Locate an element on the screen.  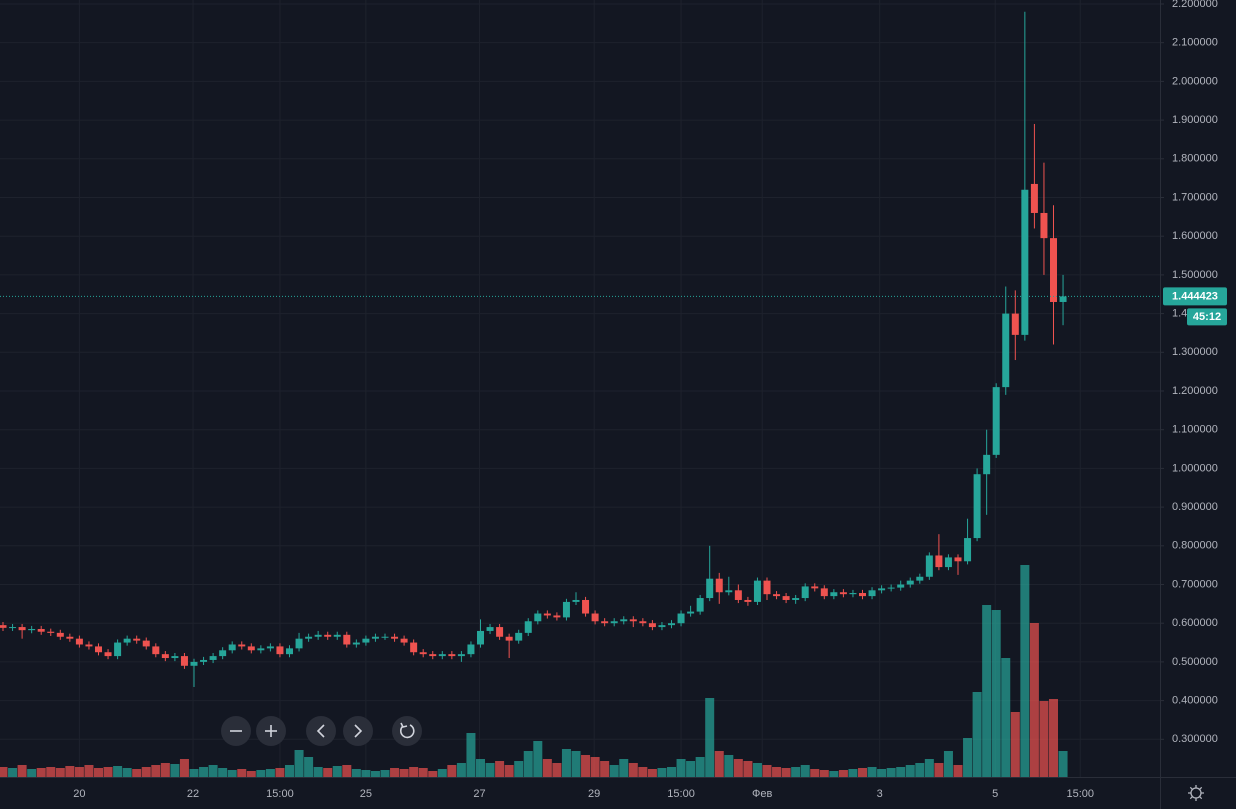
y-tick-label: 1.200000 is located at coordinates (1195, 391).